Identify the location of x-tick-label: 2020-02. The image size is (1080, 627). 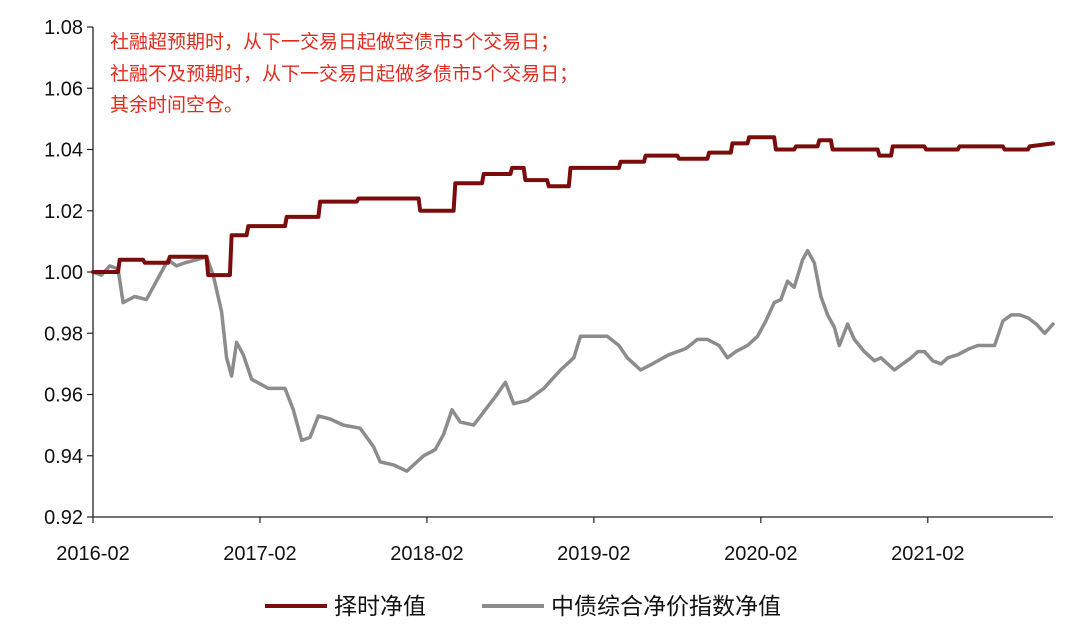
(760, 554).